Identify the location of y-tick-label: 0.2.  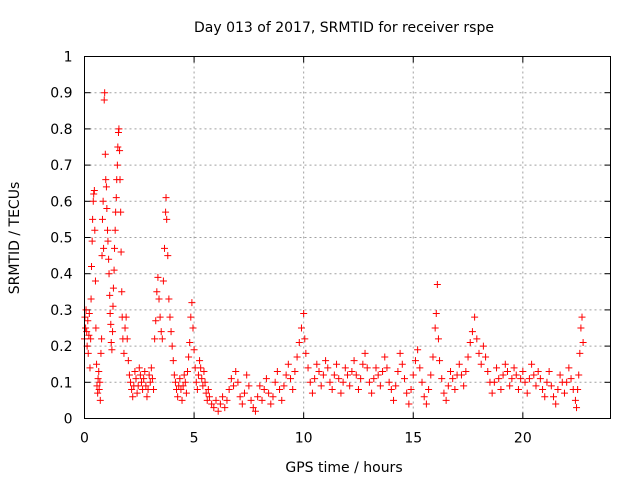
(61, 347).